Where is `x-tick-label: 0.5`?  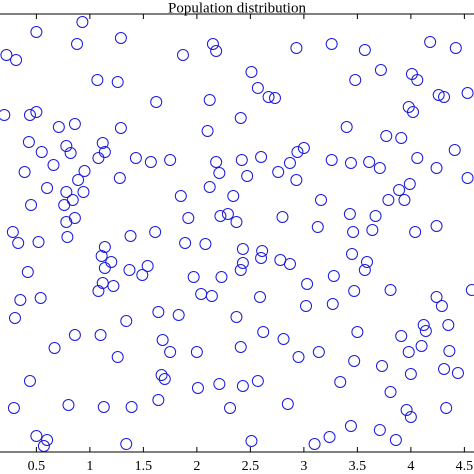
x-tick-label: 0.5 is located at coordinates (37, 466).